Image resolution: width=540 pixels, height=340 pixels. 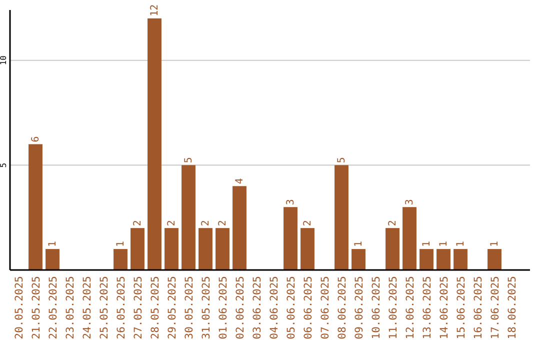 What do you see at coordinates (36, 308) in the screenshot?
I see `x-tick-label: 21.05.2025` at bounding box center [36, 308].